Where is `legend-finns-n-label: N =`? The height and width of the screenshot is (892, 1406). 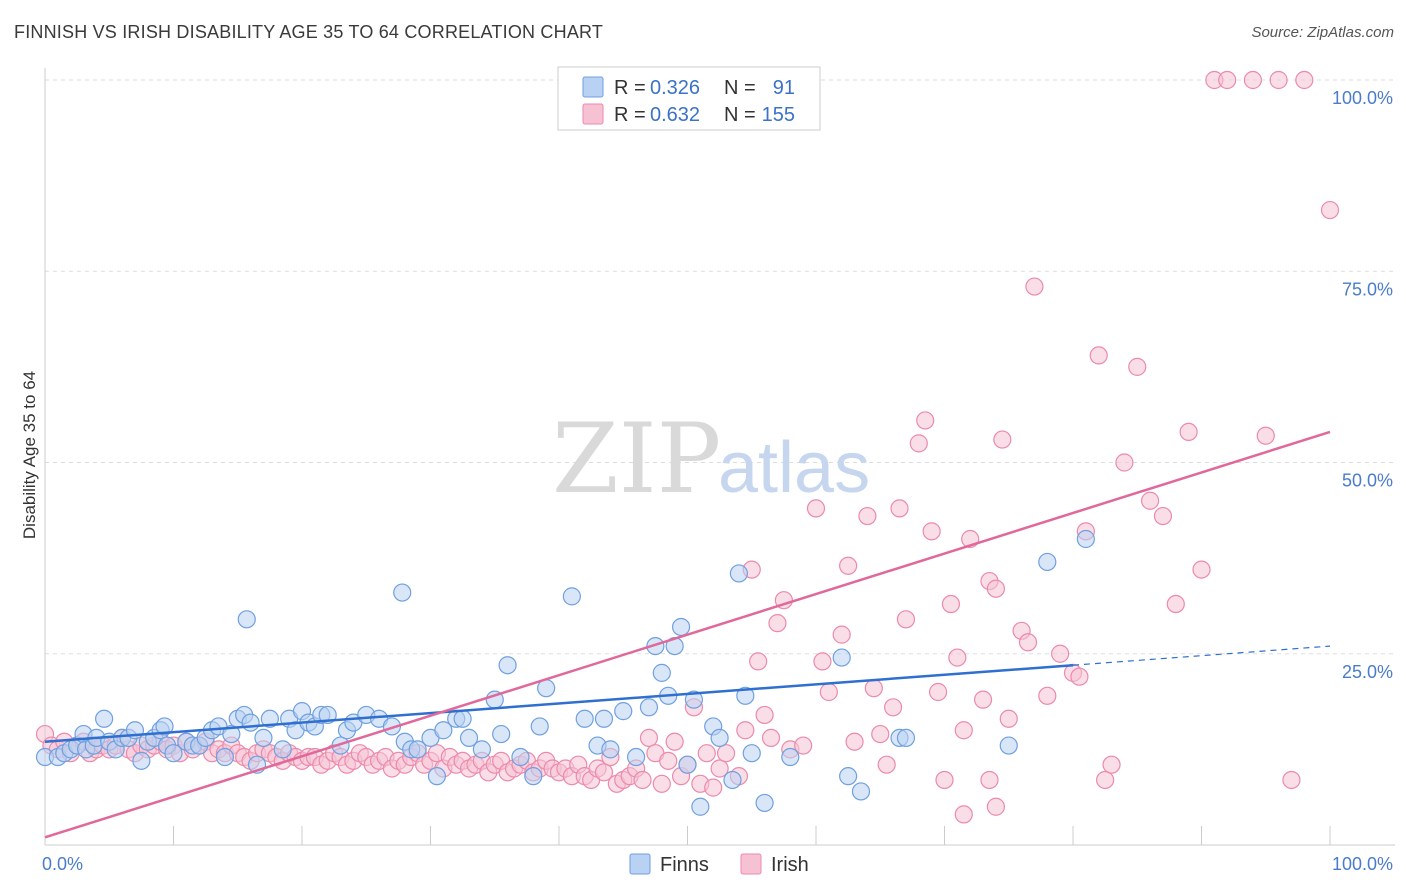
legend-finns-n-label: N = is located at coordinates (740, 88).